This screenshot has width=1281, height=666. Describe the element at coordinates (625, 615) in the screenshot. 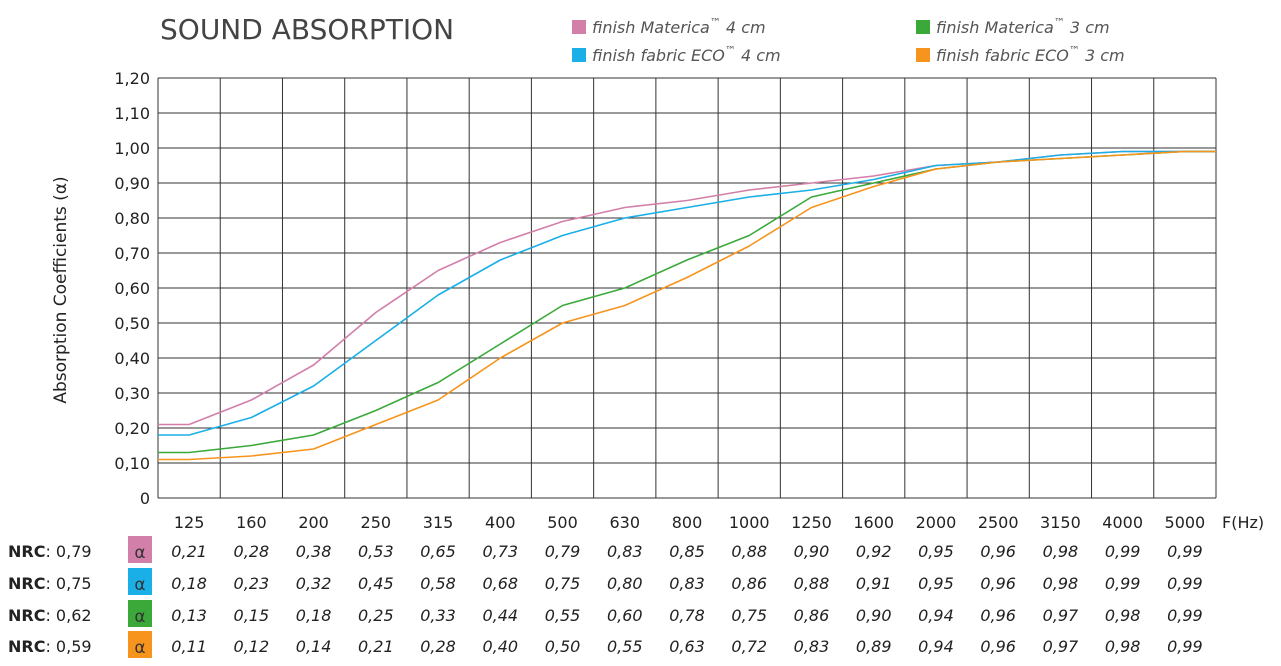

I see `table-cell: 0,60` at that location.